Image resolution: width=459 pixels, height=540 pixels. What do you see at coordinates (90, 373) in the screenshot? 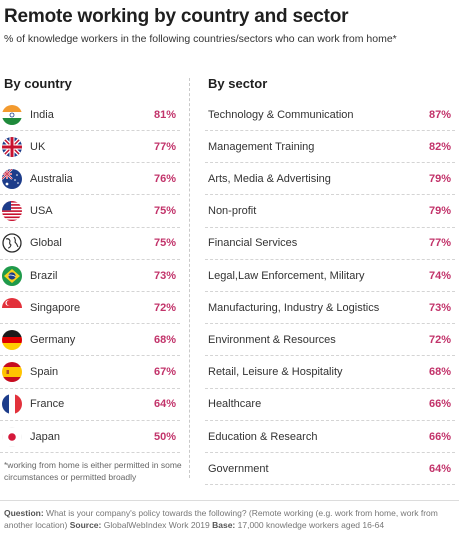
I see `country-row: Spain 67%` at bounding box center [90, 373].